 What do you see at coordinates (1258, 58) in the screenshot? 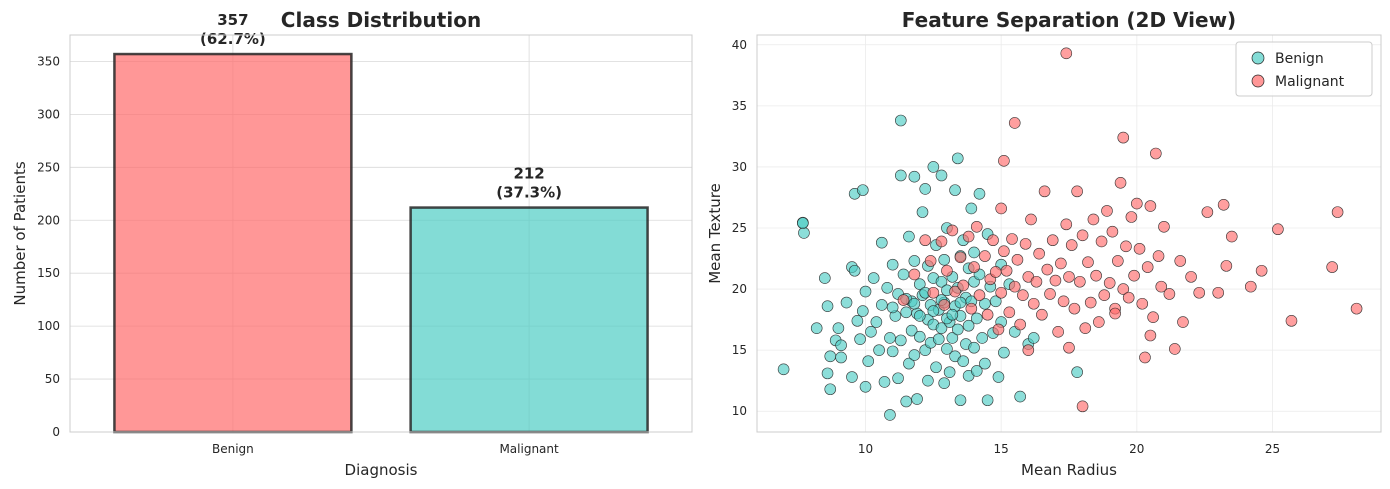
I see `legend-marker-benign` at bounding box center [1258, 58].